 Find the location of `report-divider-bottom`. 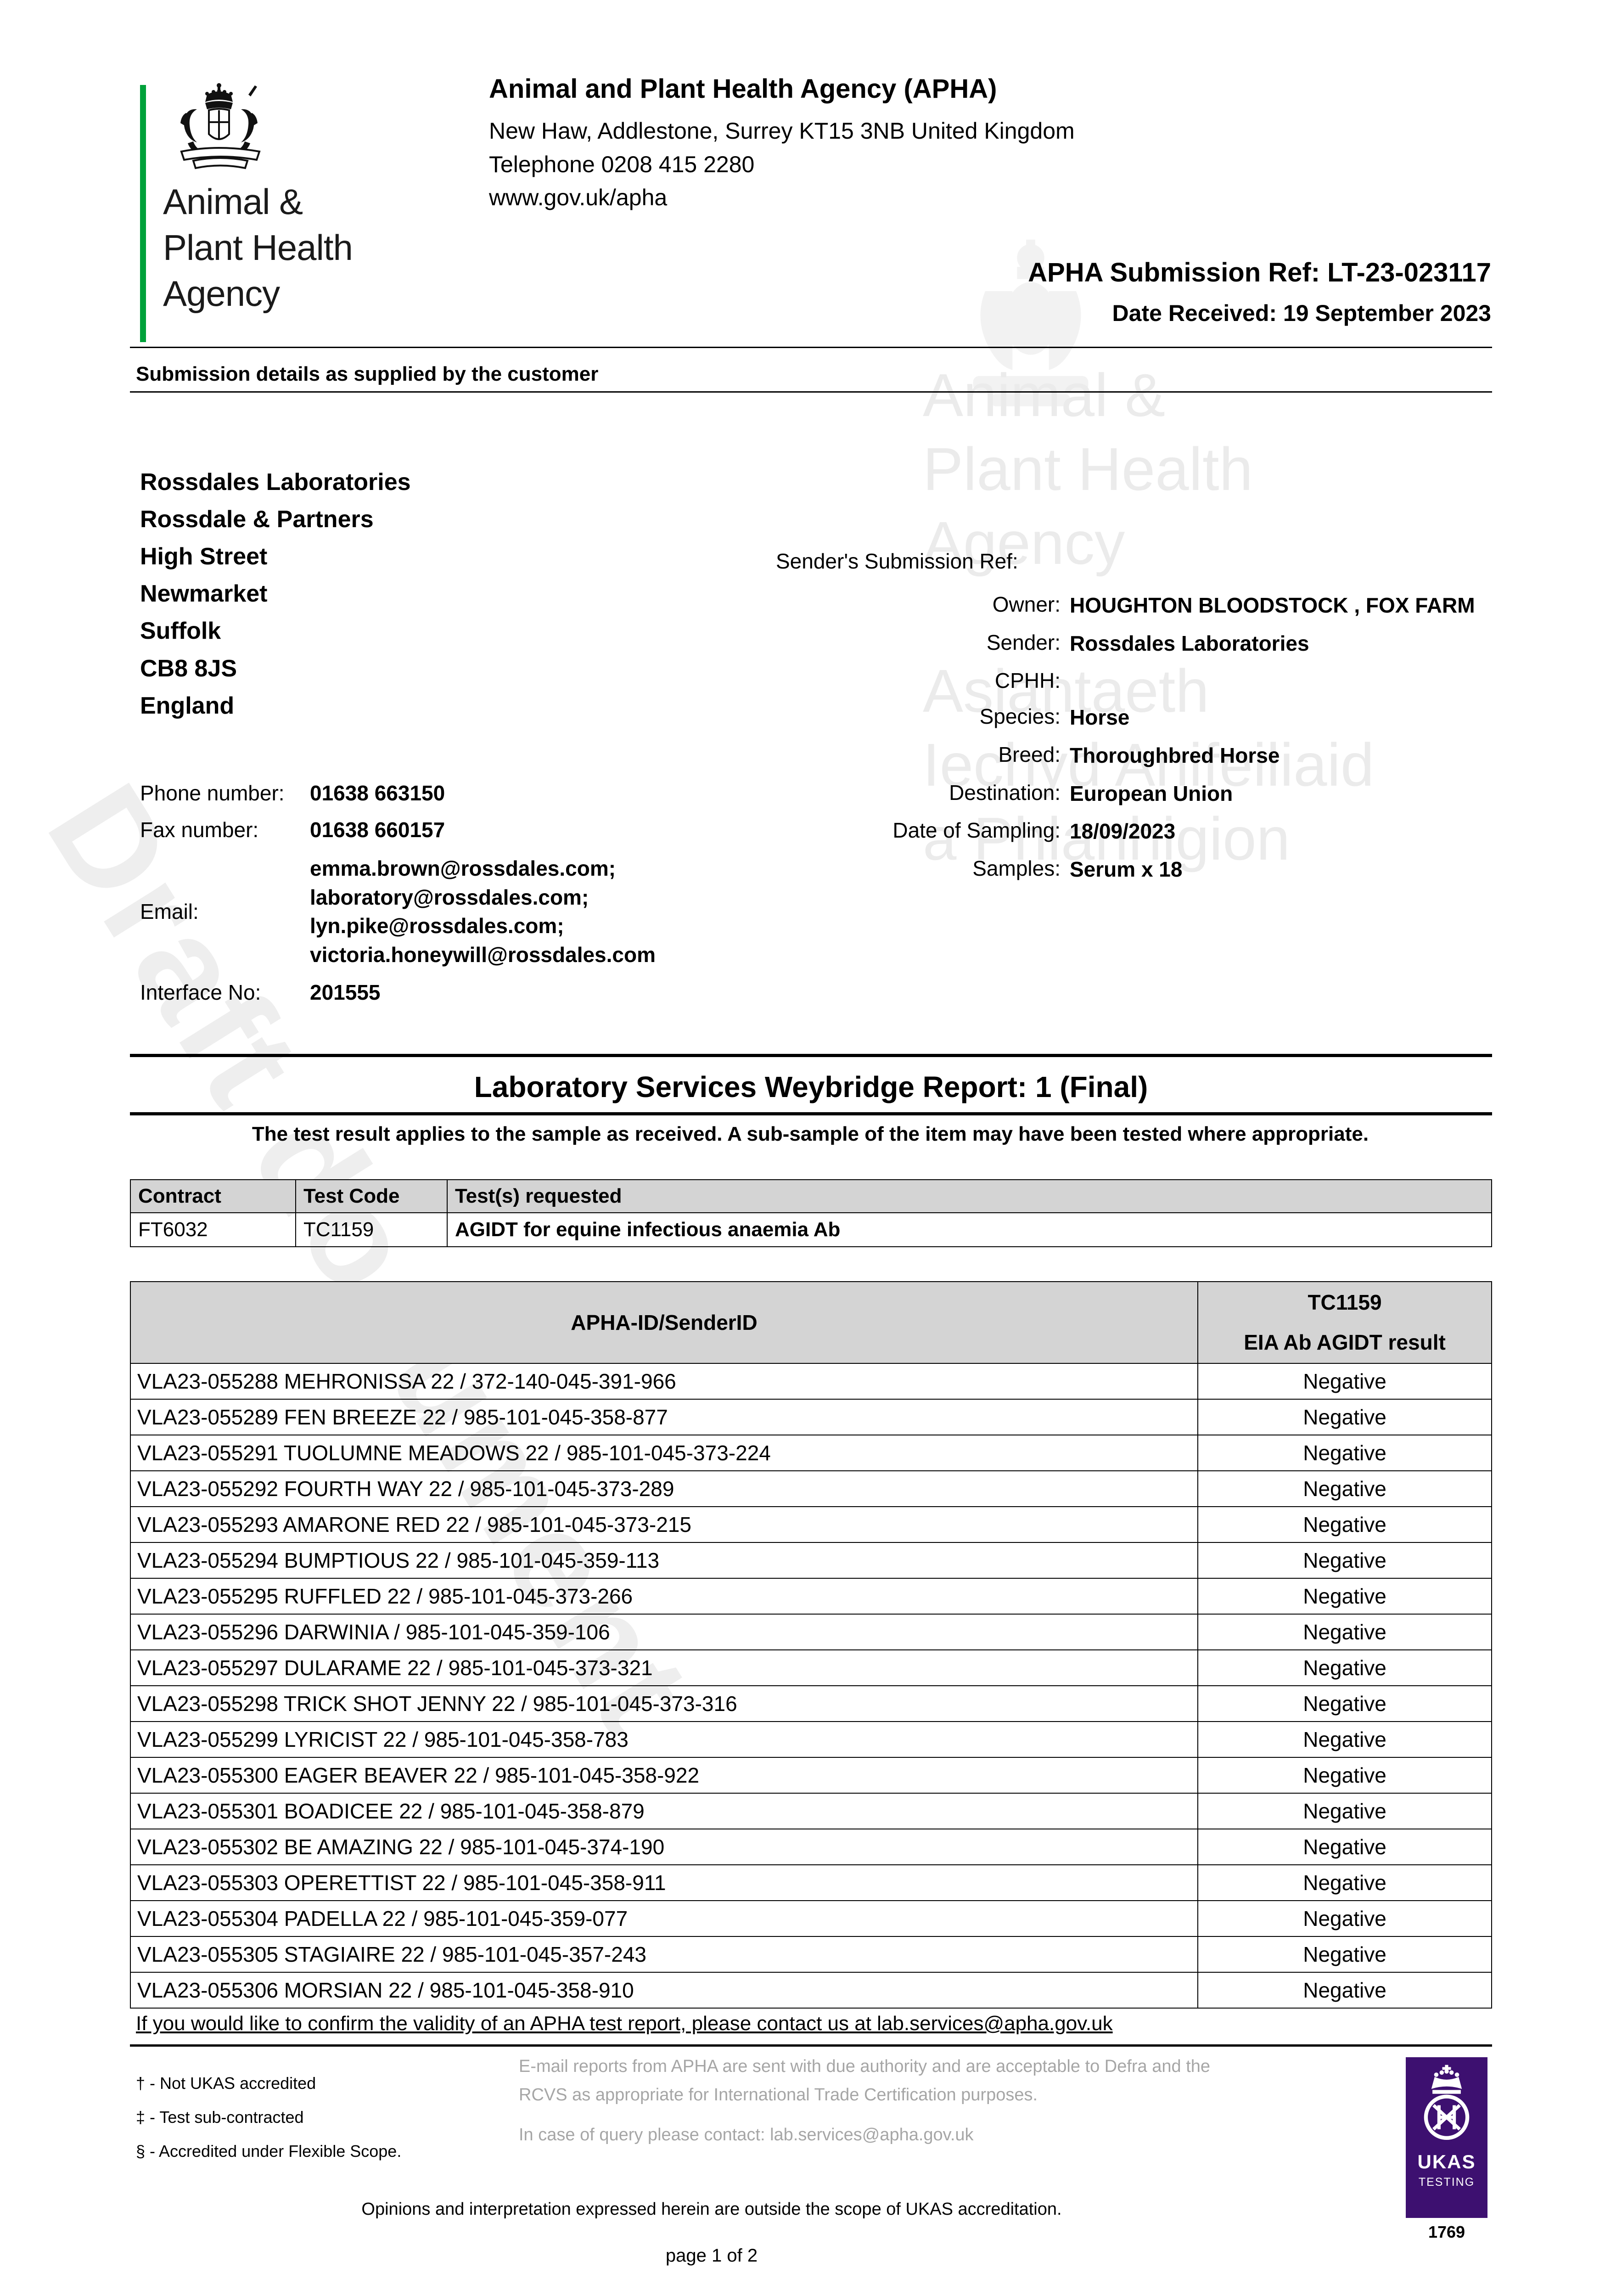

report-divider-bottom is located at coordinates (811, 1113).